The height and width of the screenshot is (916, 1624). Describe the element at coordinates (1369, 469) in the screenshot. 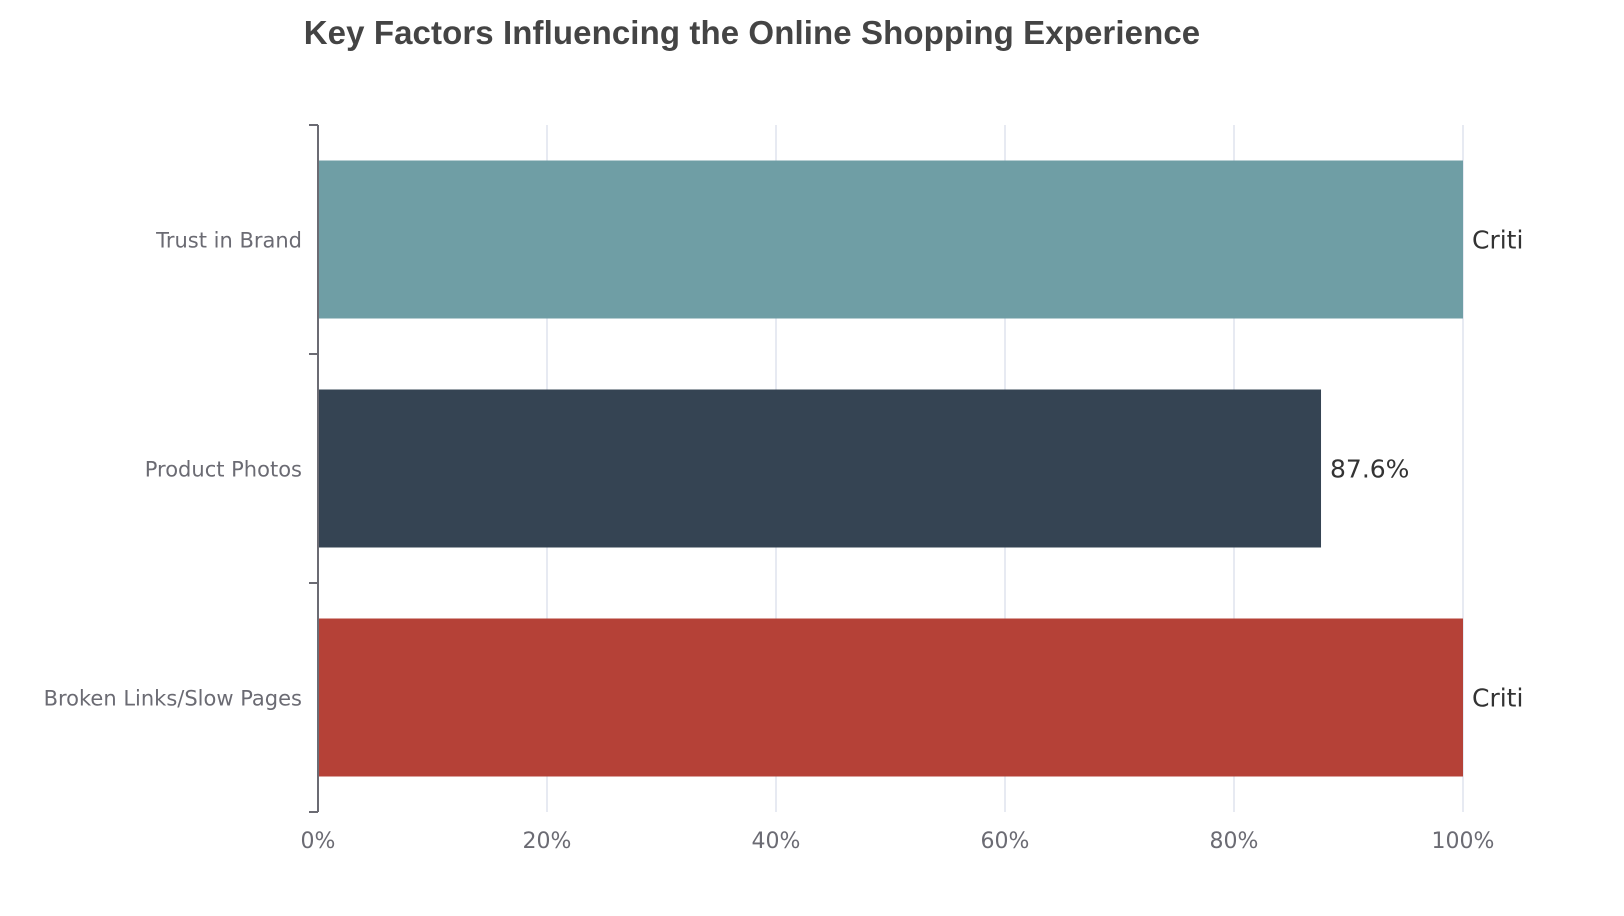

I see `data-label: 87.6%` at that location.